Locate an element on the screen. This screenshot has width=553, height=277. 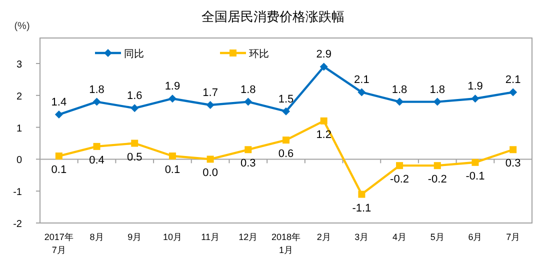
x-tick-label: 11月 is located at coordinates (210, 237).